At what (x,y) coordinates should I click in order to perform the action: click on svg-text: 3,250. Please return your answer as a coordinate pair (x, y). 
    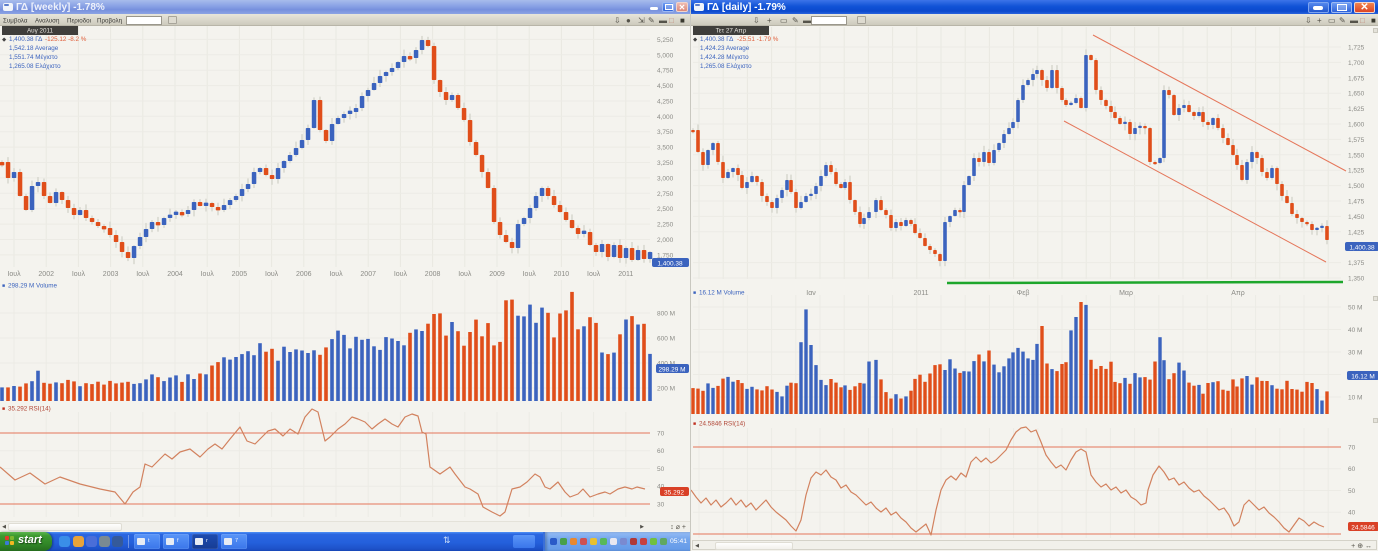
    Looking at the image, I should click on (665, 163).